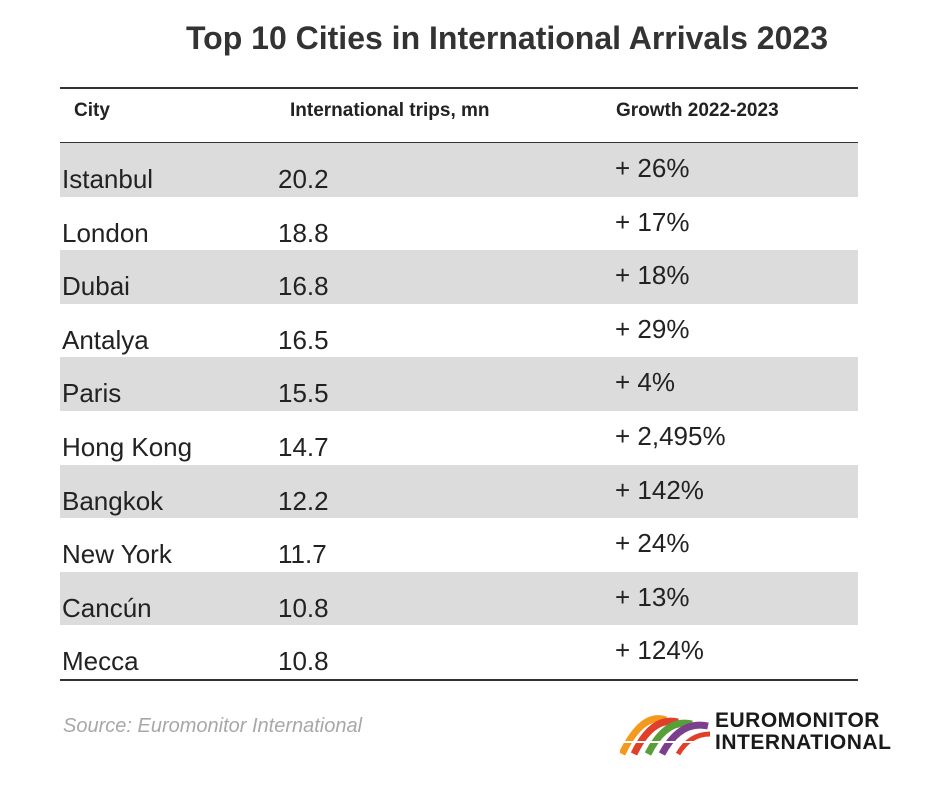  Describe the element at coordinates (459, 224) in the screenshot. I see `table-row: London 18.8 + 17%` at that location.